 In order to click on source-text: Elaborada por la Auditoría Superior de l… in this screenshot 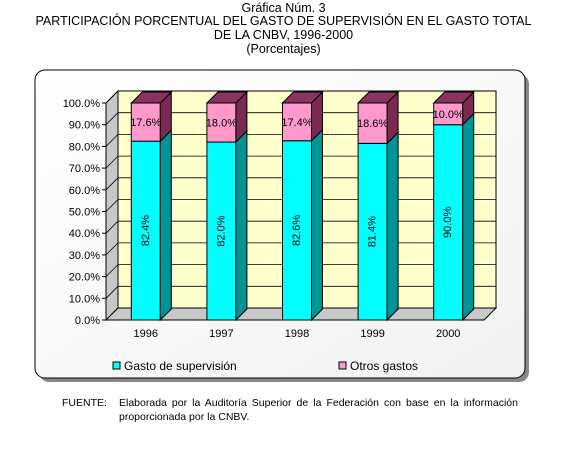, I will do `click(318, 410)`.